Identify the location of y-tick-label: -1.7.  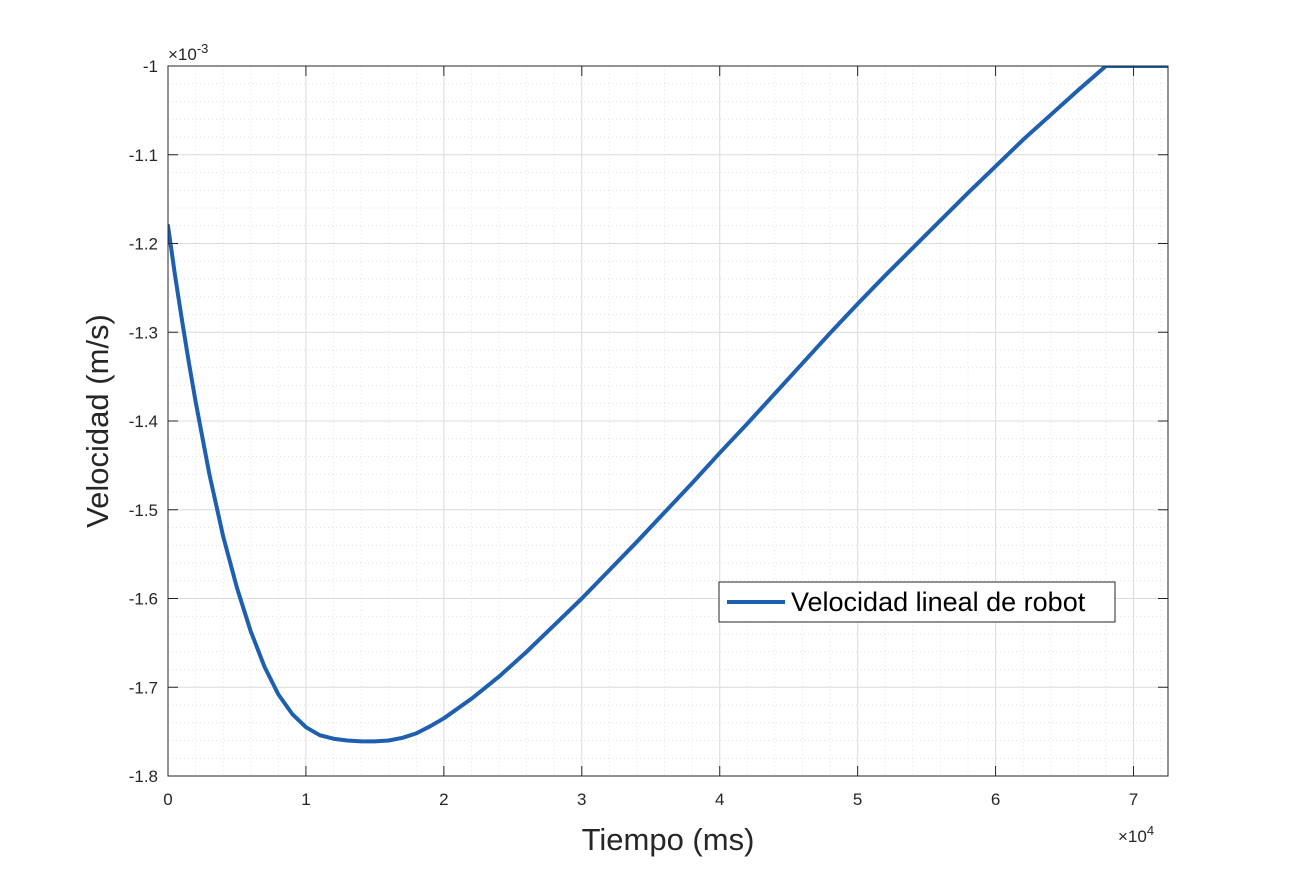
(143, 687).